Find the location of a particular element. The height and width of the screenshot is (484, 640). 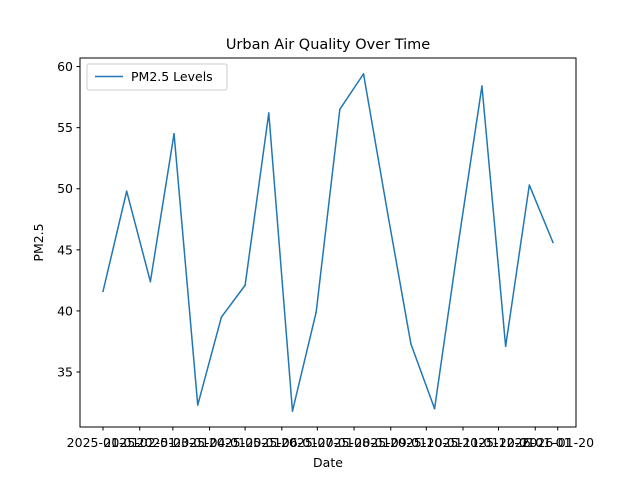

x-tick-label: 2026-01-20 is located at coordinates (557, 442).